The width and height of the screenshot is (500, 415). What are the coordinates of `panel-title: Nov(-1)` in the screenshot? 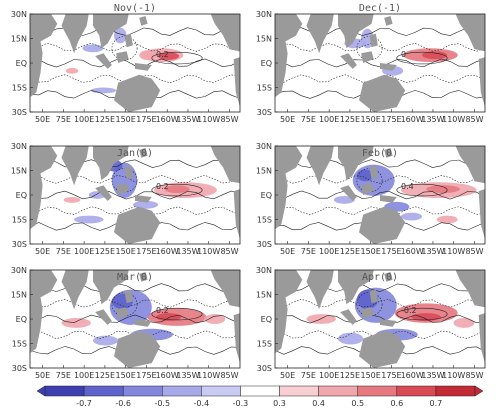 It's located at (135, 8).